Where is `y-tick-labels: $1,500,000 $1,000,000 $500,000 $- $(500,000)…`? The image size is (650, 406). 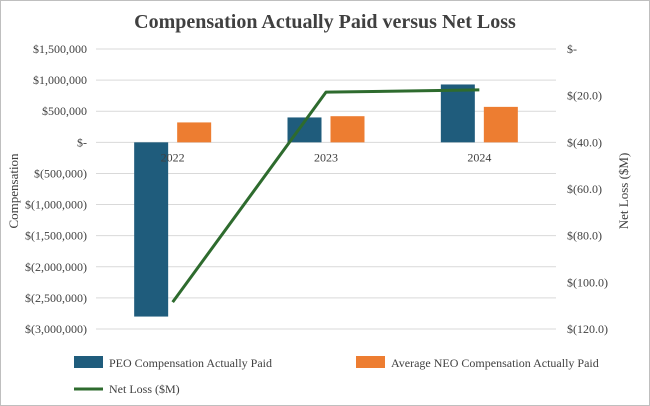
y-tick-labels: $1,500,000 $1,000,000 $500,000 $- $(500,000)… is located at coordinates (56, 189).